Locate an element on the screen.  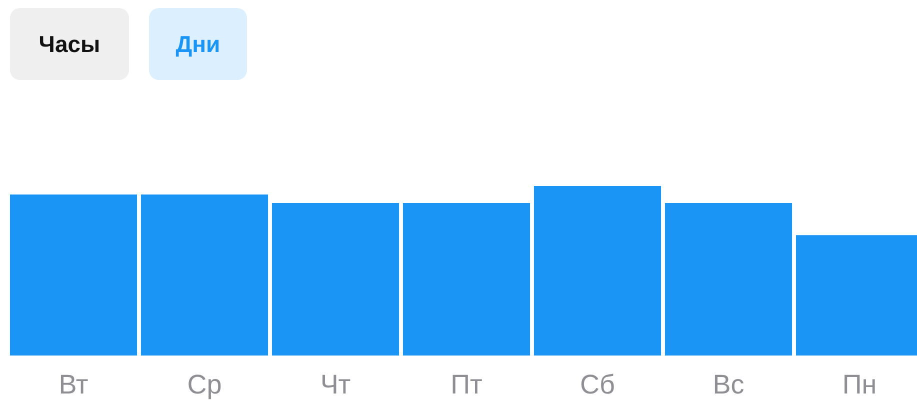
hours-tab-button: Часы is located at coordinates (69, 44).